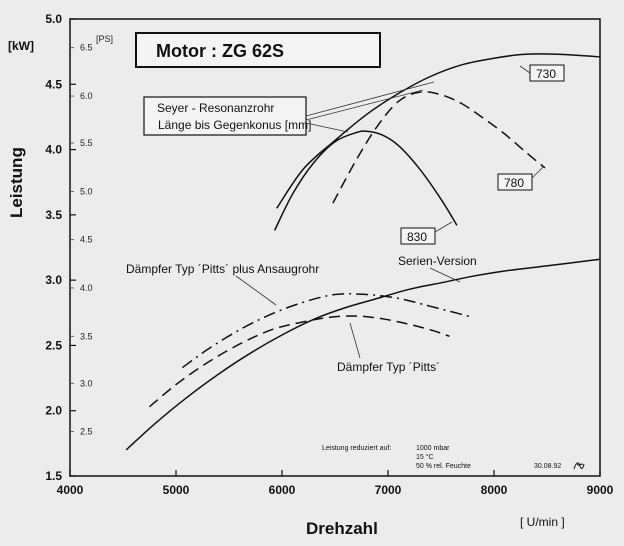 This screenshot has width=624, height=546. What do you see at coordinates (342, 528) in the screenshot?
I see `x-axis-title: Drehzahl` at bounding box center [342, 528].